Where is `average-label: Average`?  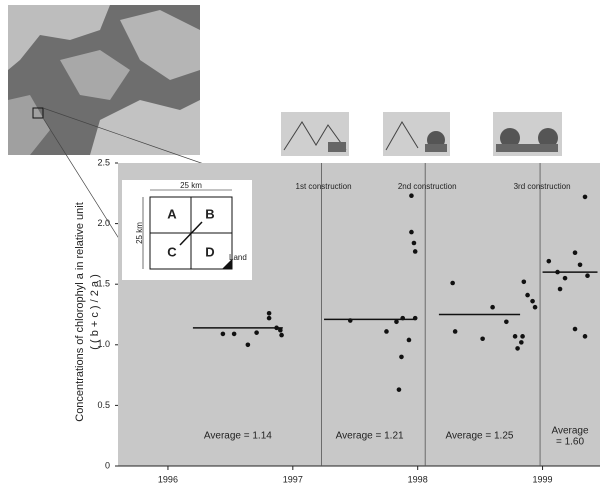
average-label: Average is located at coordinates (570, 431).